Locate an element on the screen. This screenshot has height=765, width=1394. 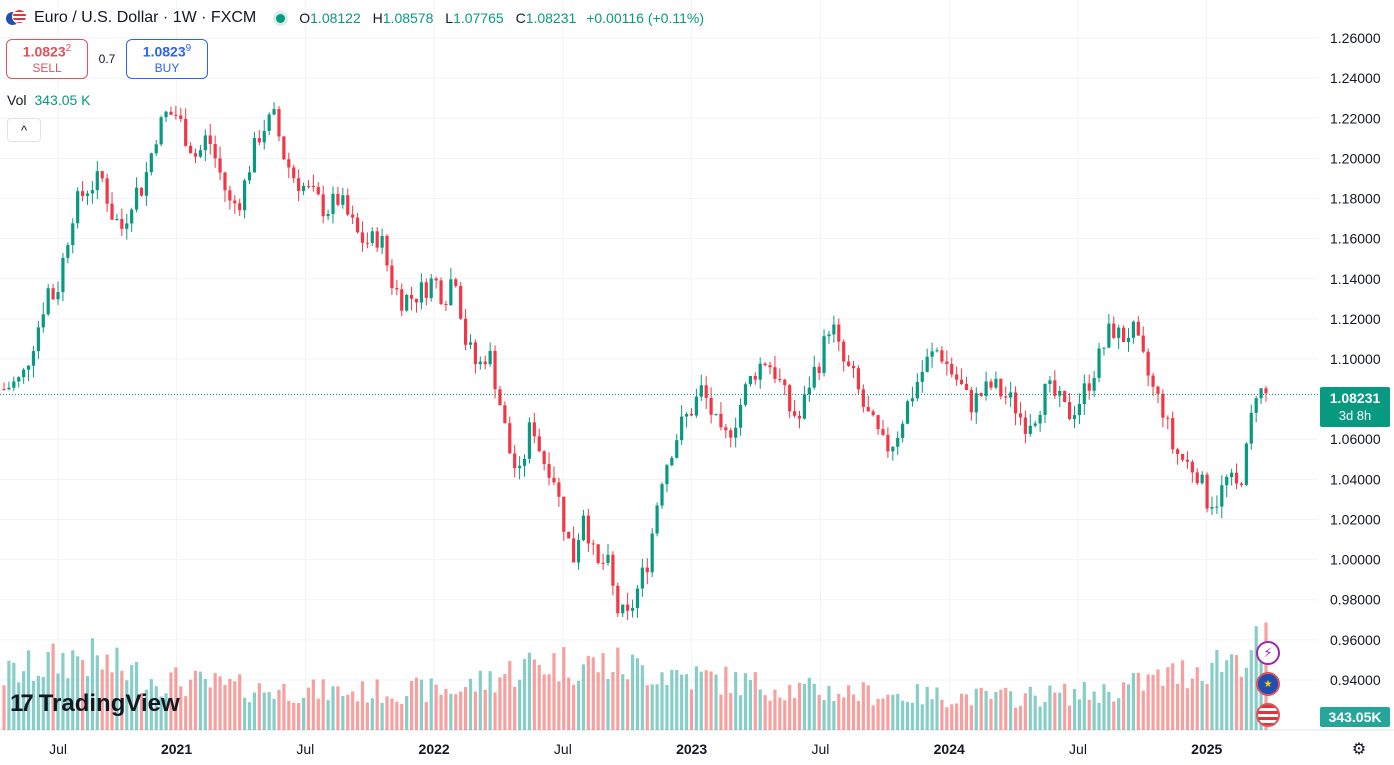
y-tick-label: 0.94000 is located at coordinates (1355, 680).